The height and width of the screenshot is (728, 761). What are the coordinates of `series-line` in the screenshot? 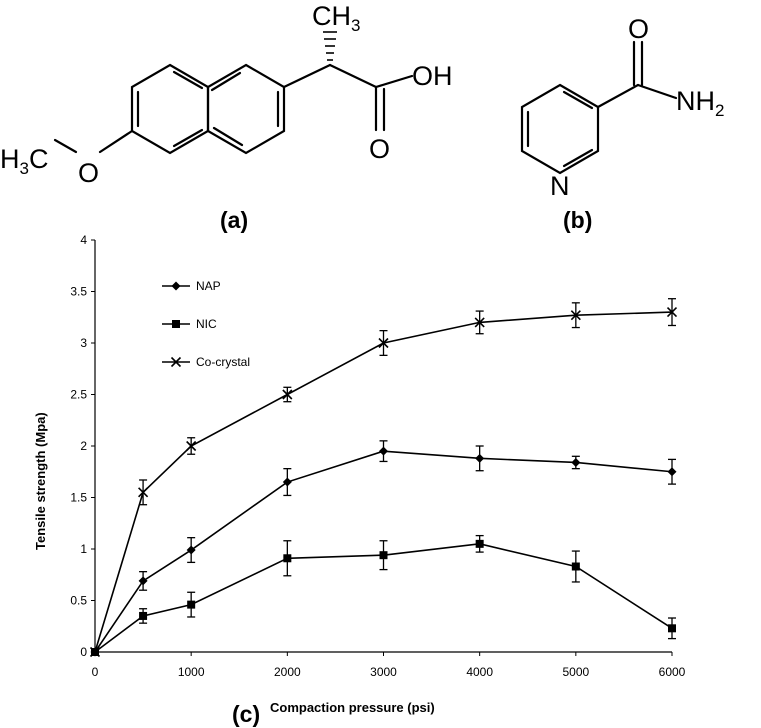 It's located at (383, 598).